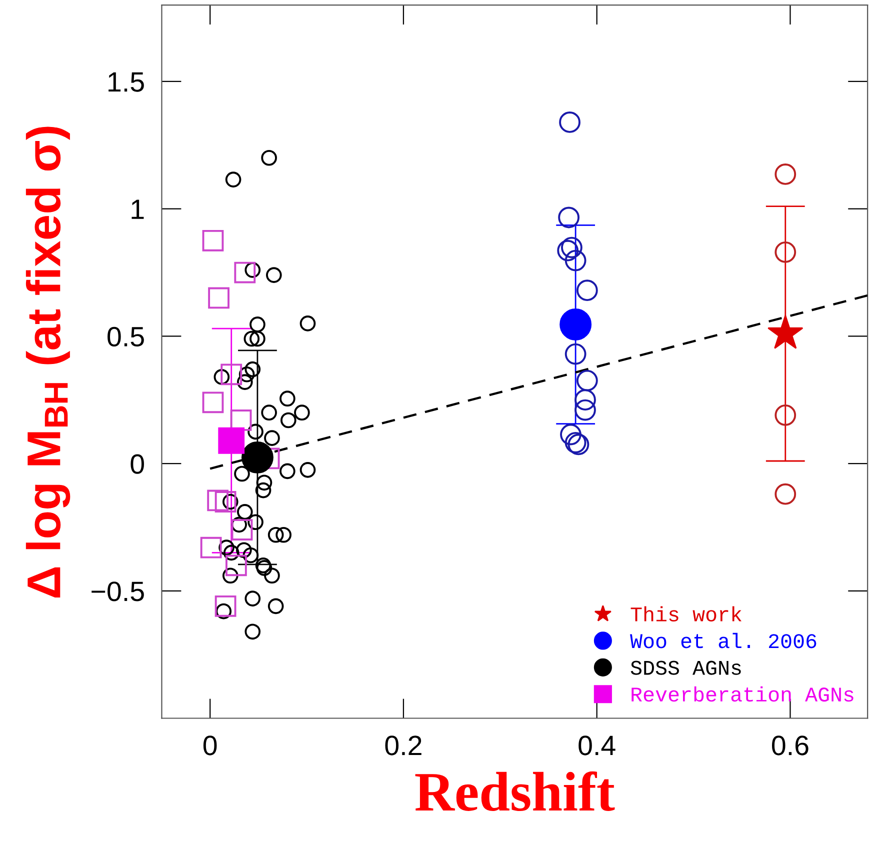 The width and height of the screenshot is (879, 845). I want to click on y-tick-label: 1, so click(138, 209).